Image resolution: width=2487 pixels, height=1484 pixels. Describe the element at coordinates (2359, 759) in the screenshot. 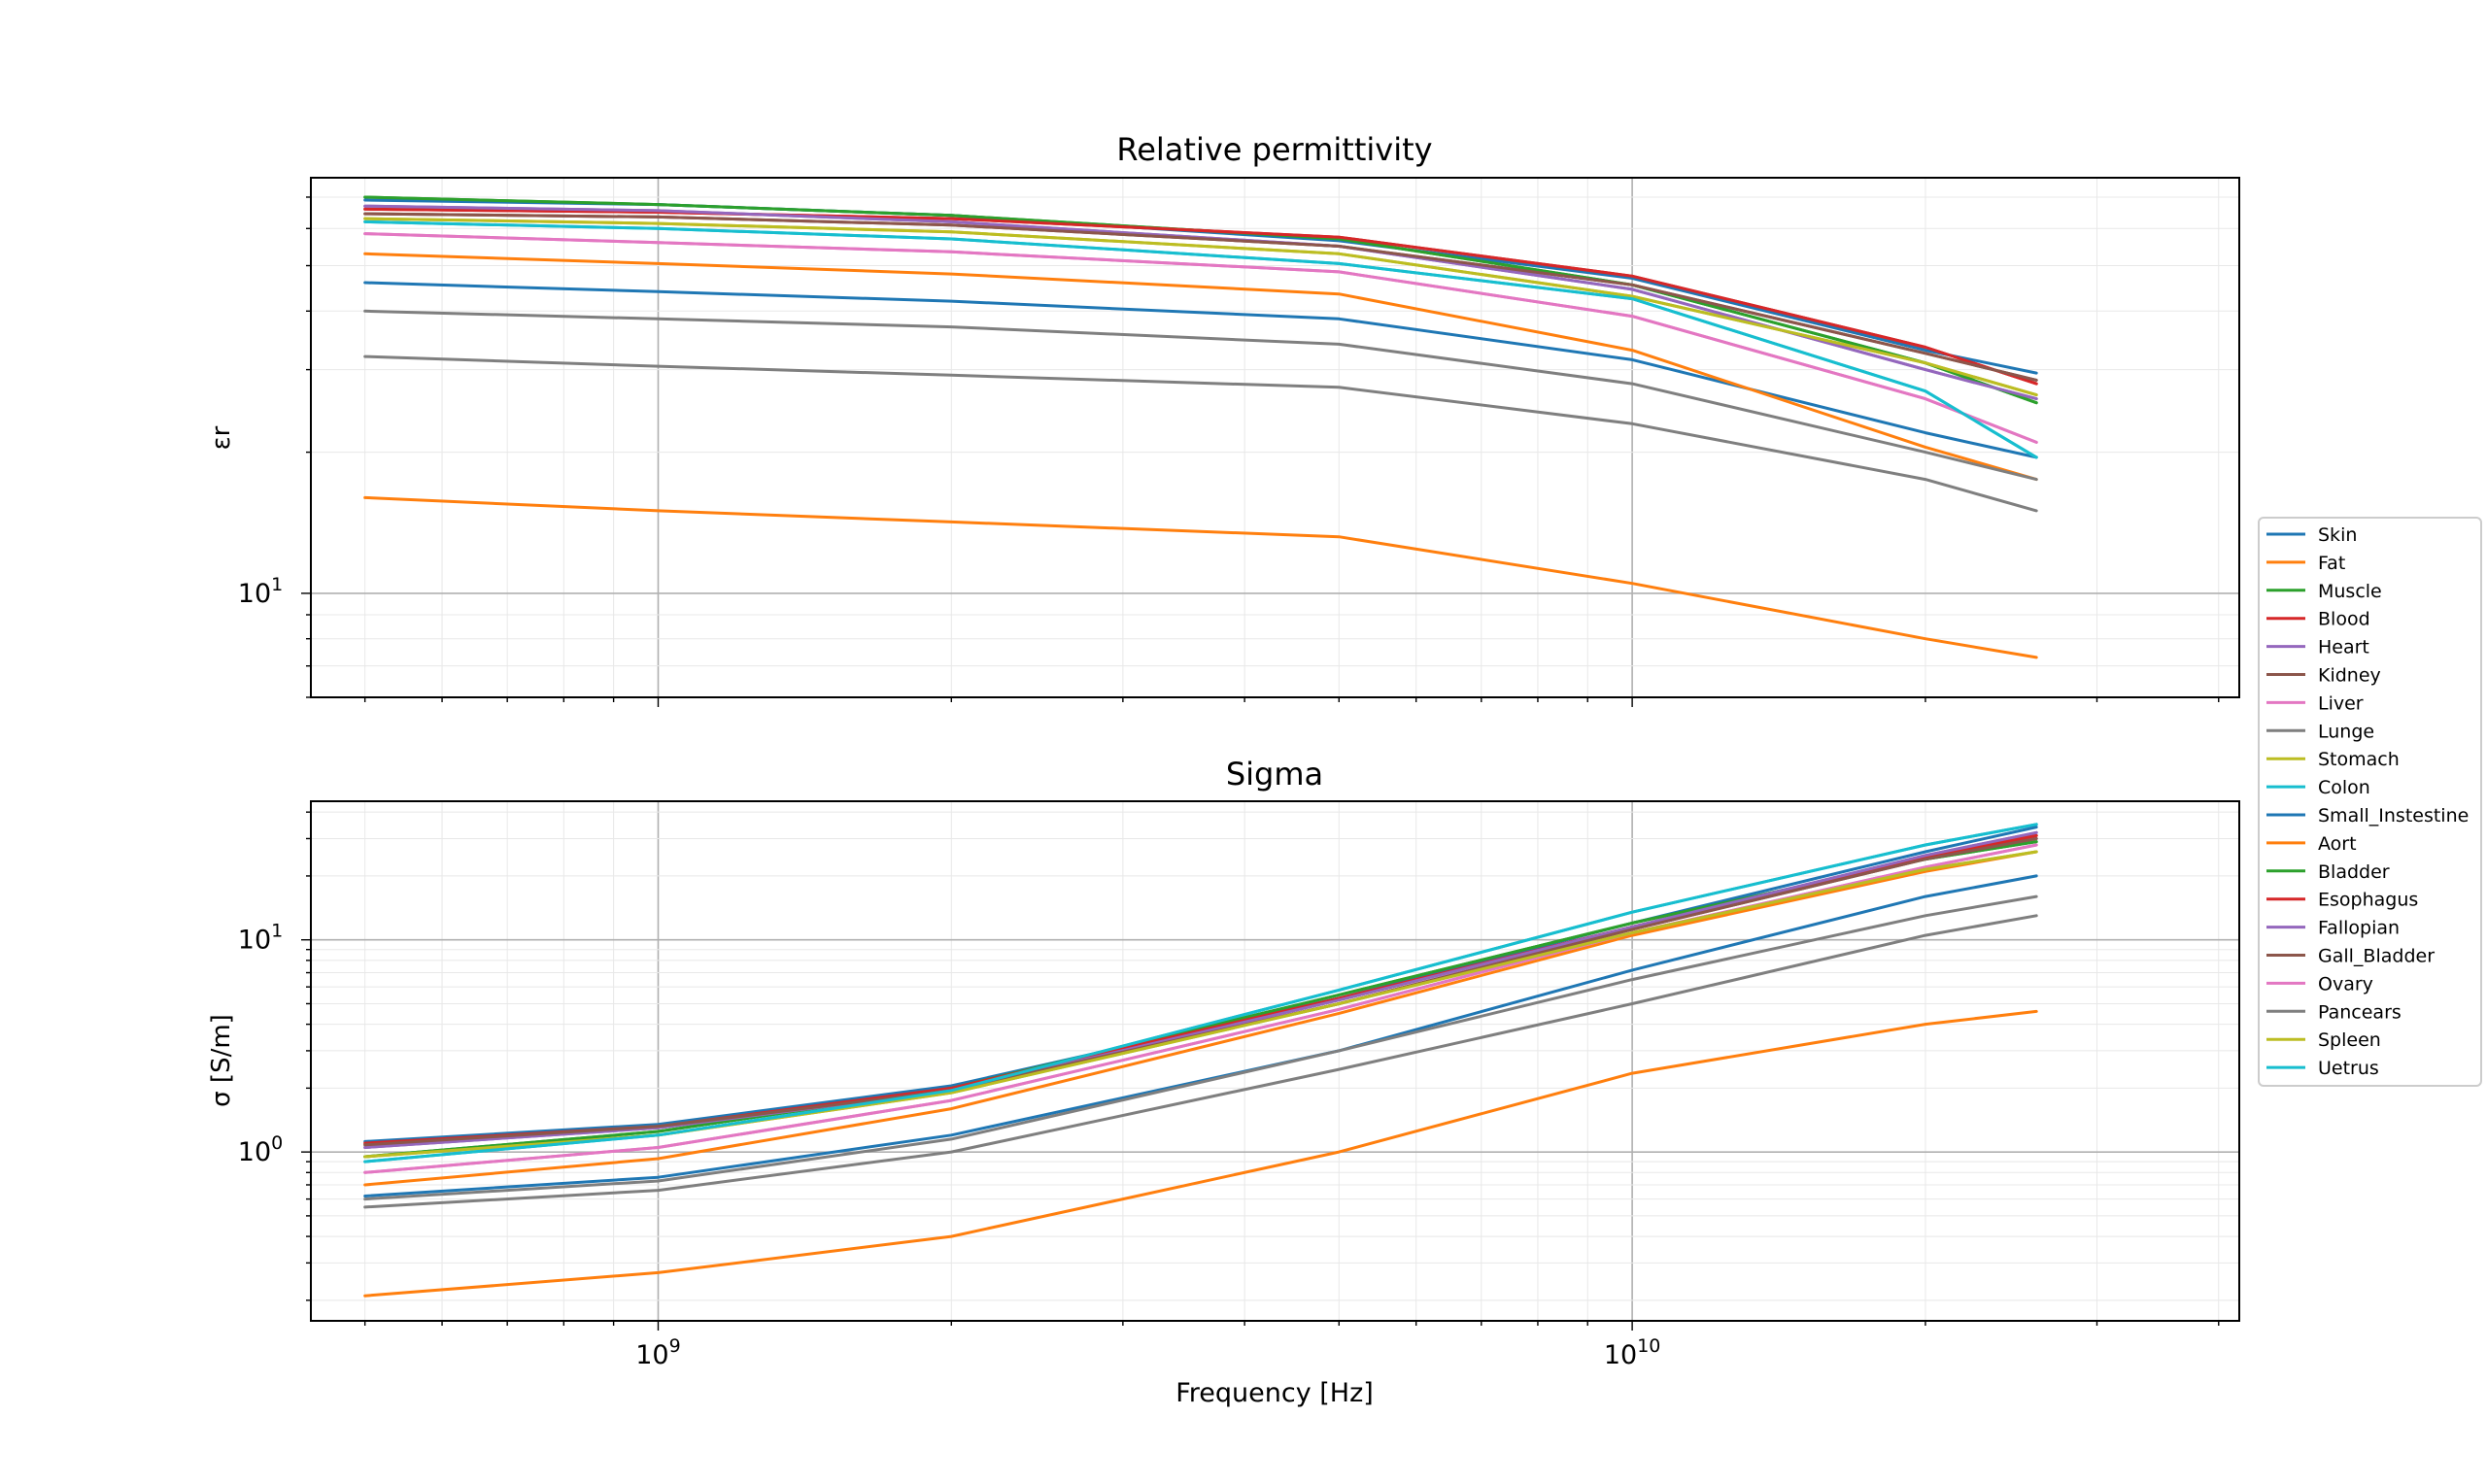

I see `legend-label: Stomach` at that location.